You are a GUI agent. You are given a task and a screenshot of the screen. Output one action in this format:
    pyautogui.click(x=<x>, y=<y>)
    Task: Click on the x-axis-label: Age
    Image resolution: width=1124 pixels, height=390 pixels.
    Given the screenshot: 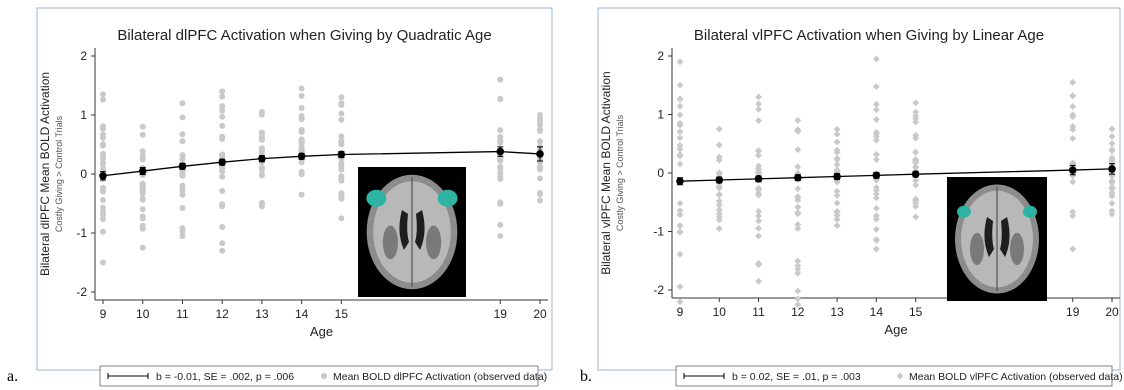 What is the action you would take?
    pyautogui.click(x=895, y=329)
    